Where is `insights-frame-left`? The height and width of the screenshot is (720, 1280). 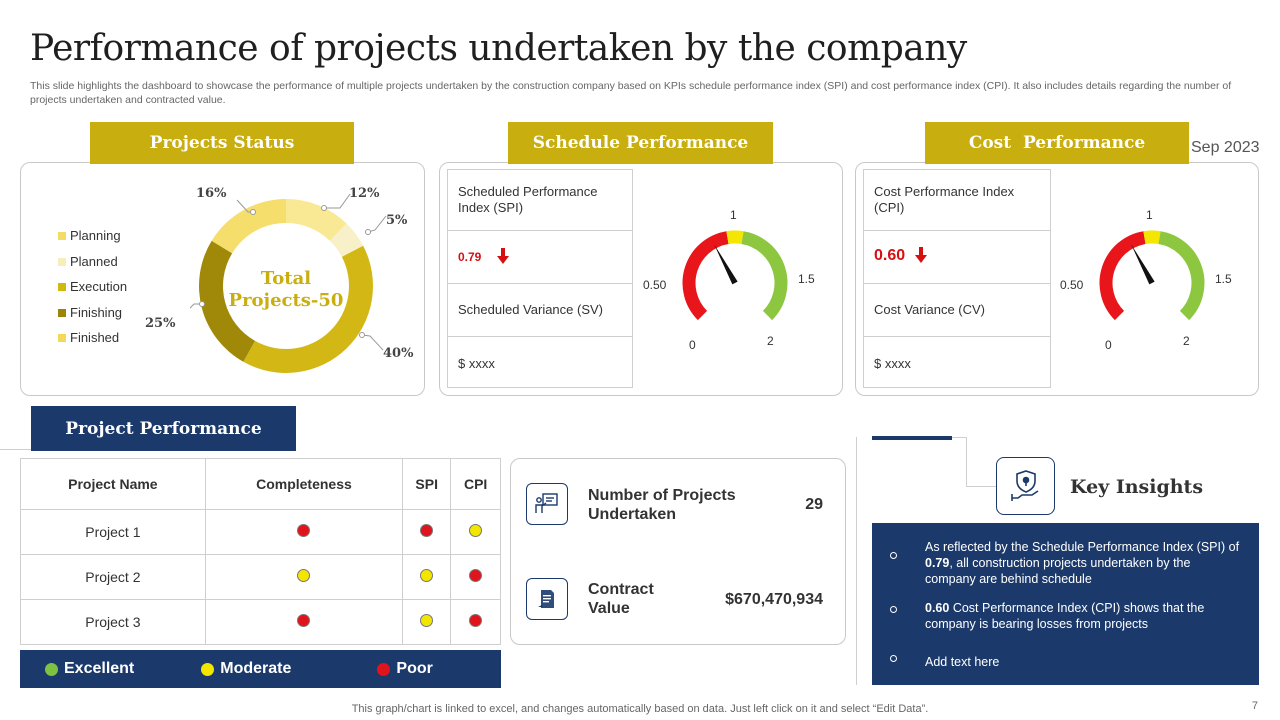 insights-frame-left is located at coordinates (856, 561).